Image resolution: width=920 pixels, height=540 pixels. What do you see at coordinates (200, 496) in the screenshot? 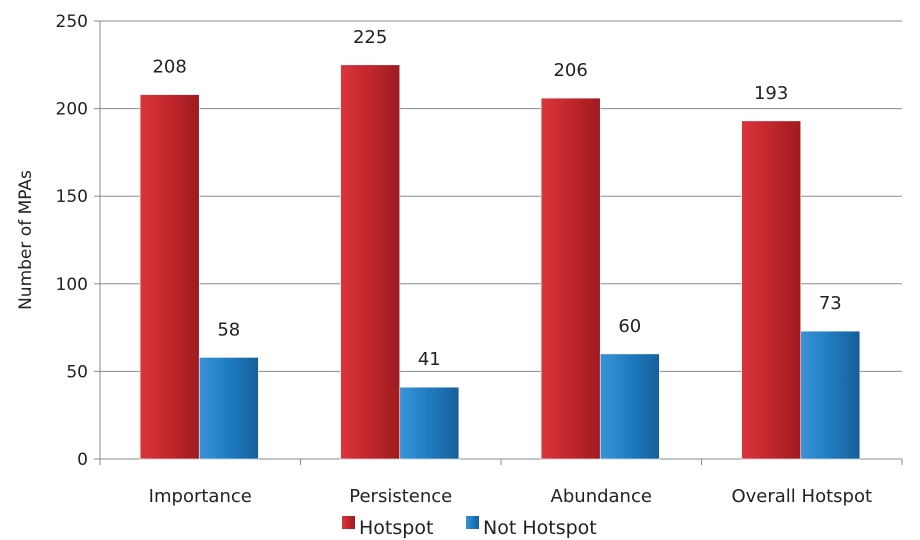
I see `category-label: Importance` at bounding box center [200, 496].